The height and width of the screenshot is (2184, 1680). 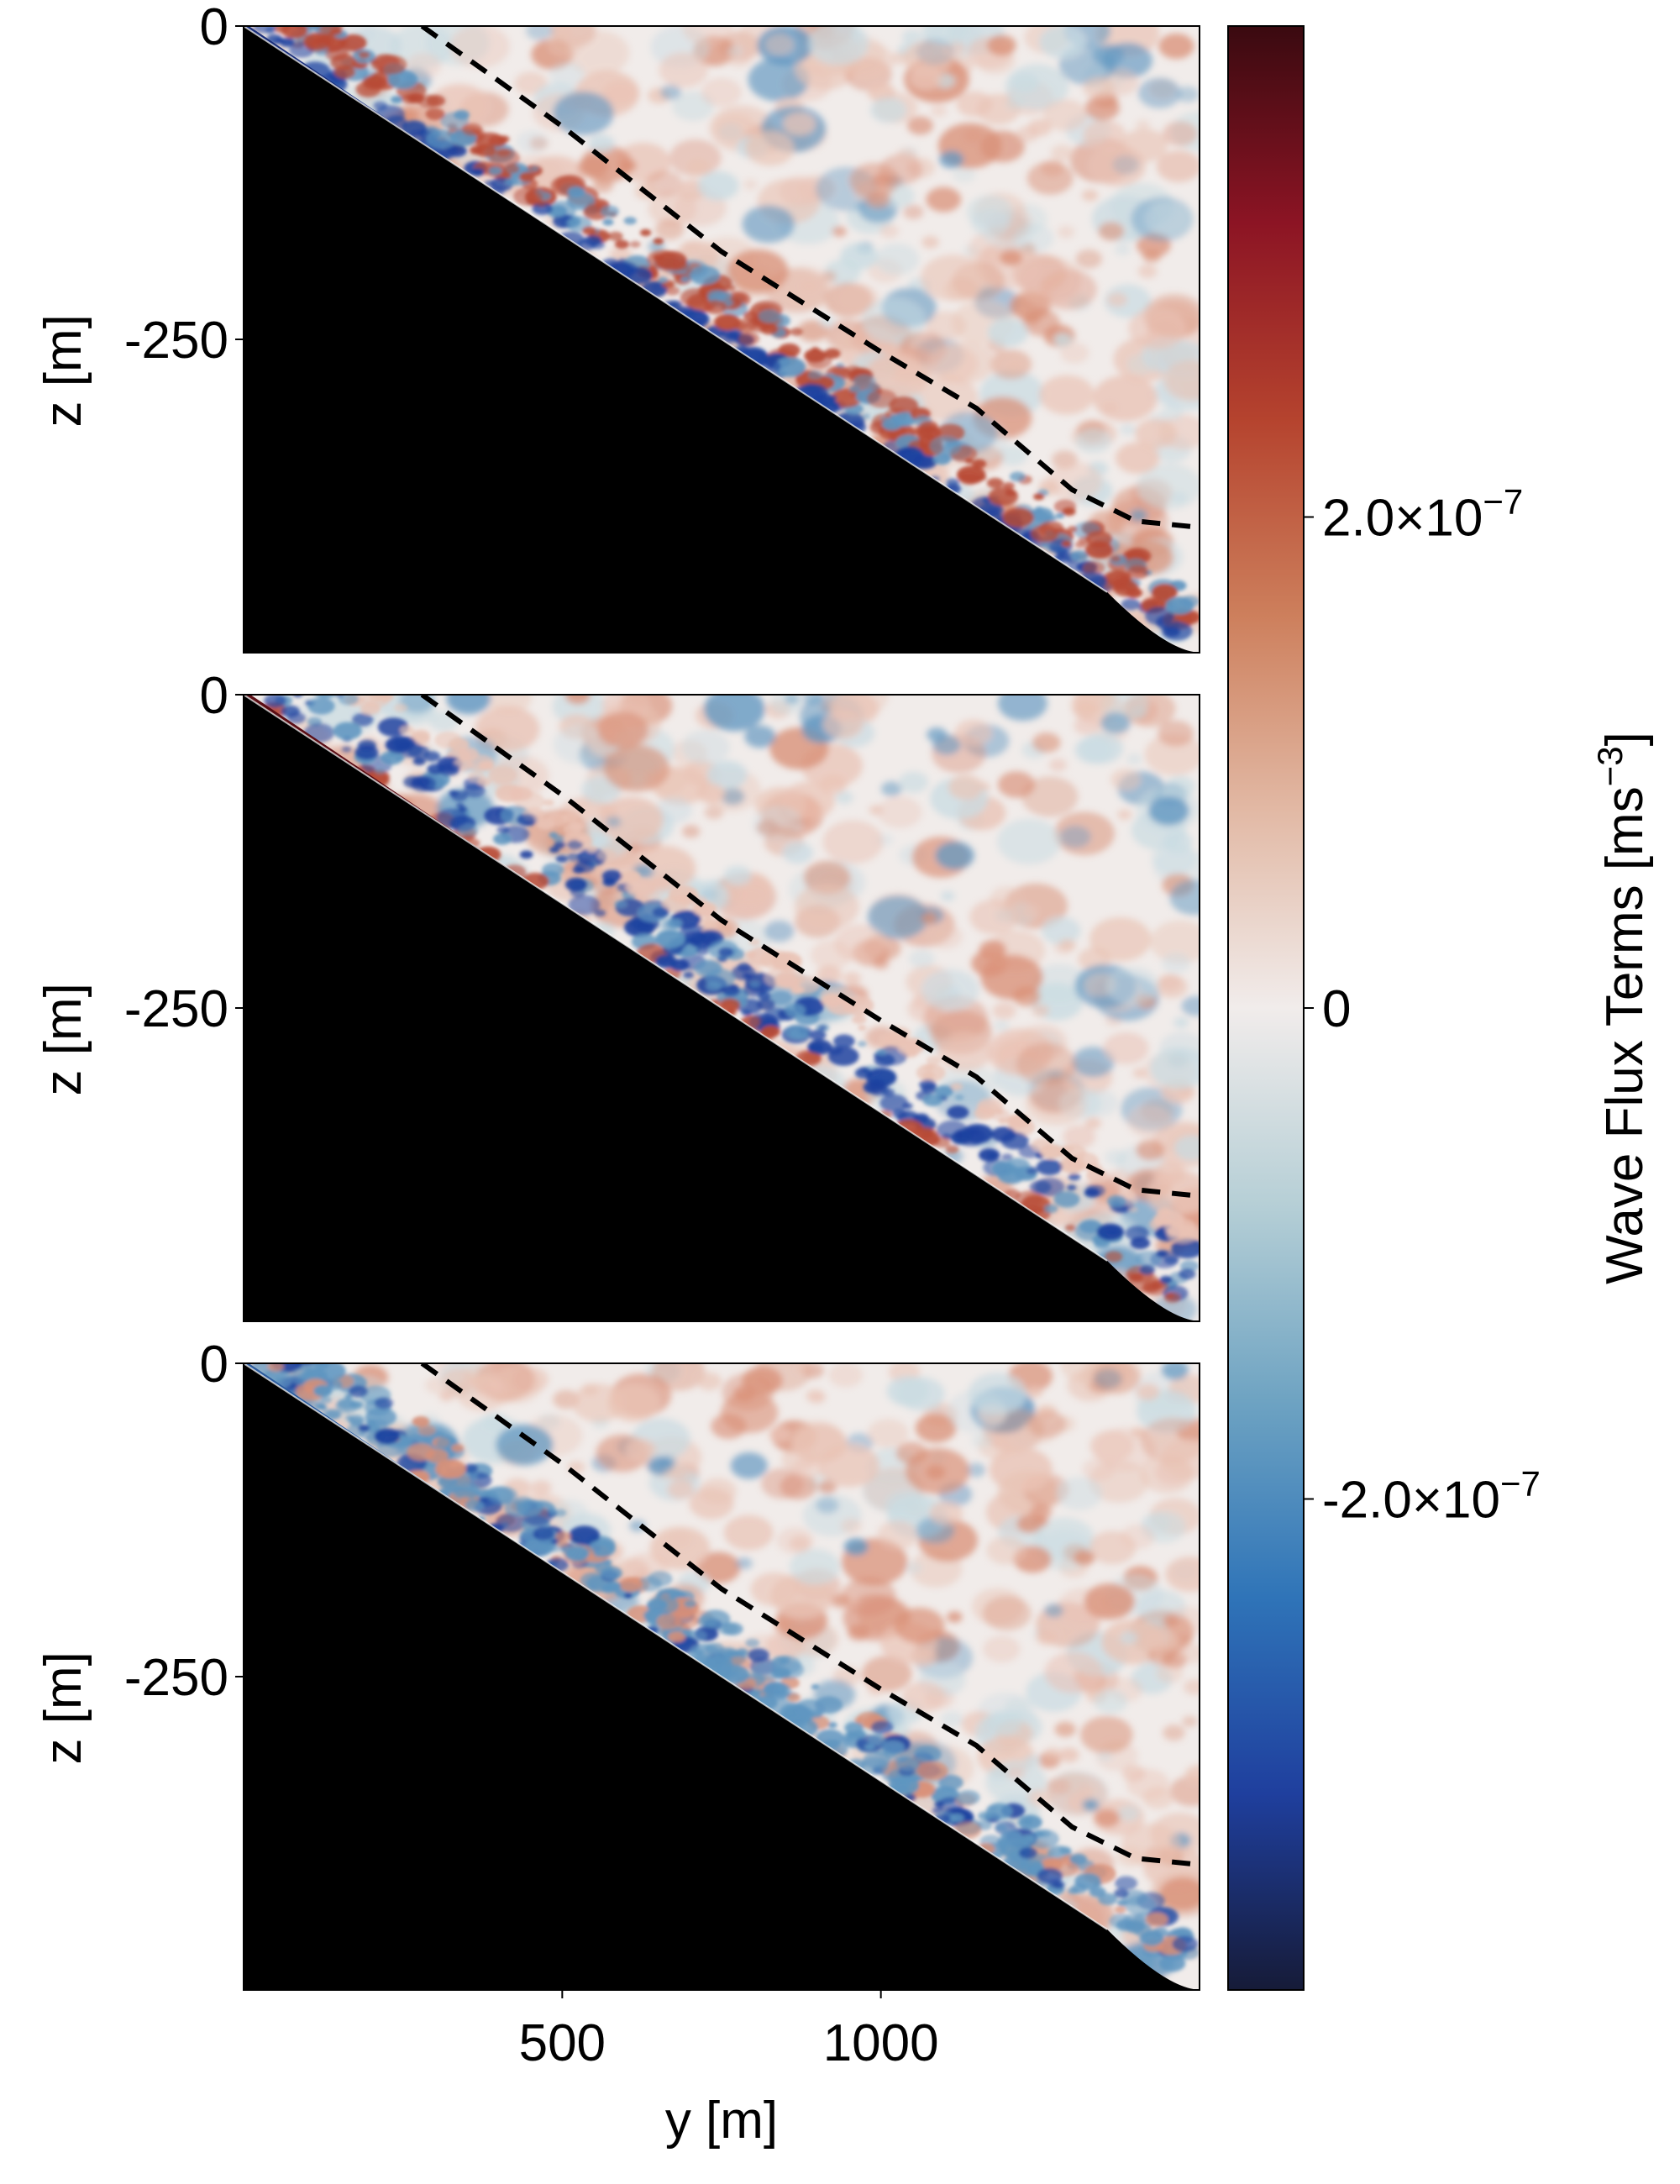 What do you see at coordinates (1336, 1009) in the screenshot?
I see `colorbar-tick-label: 0` at bounding box center [1336, 1009].